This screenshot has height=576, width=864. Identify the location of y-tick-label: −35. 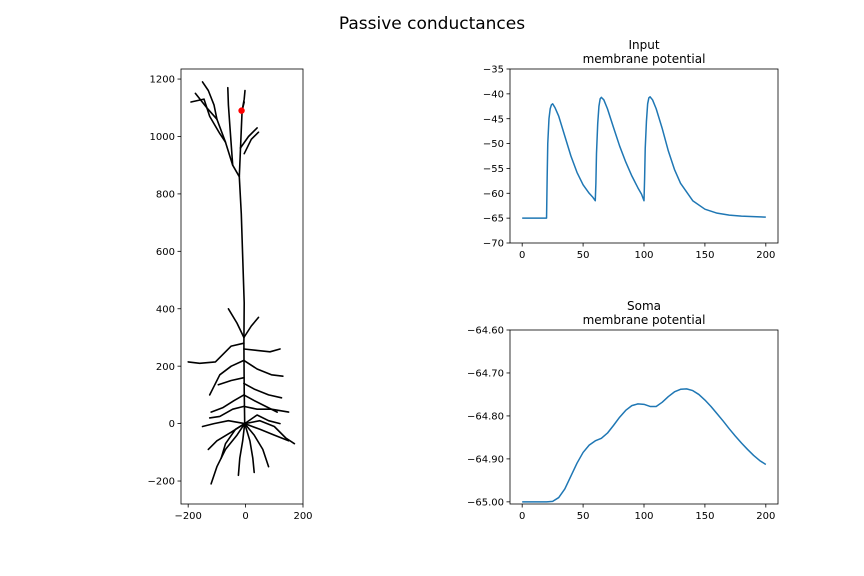
(493, 70).